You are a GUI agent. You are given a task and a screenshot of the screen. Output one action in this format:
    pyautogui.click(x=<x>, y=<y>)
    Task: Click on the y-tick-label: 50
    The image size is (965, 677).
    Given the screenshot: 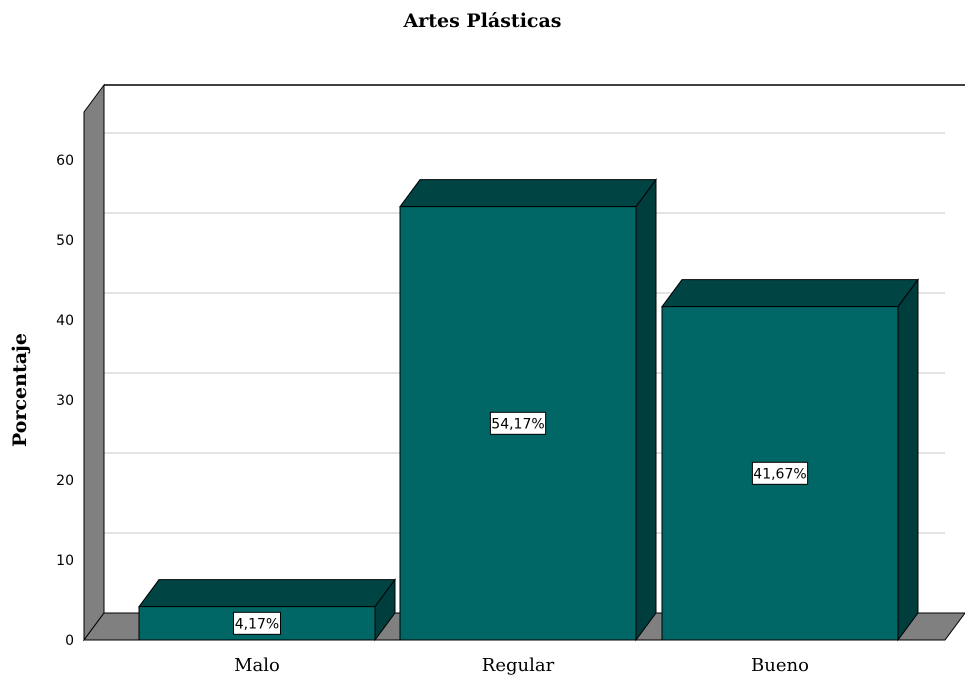 What is the action you would take?
    pyautogui.click(x=65, y=241)
    